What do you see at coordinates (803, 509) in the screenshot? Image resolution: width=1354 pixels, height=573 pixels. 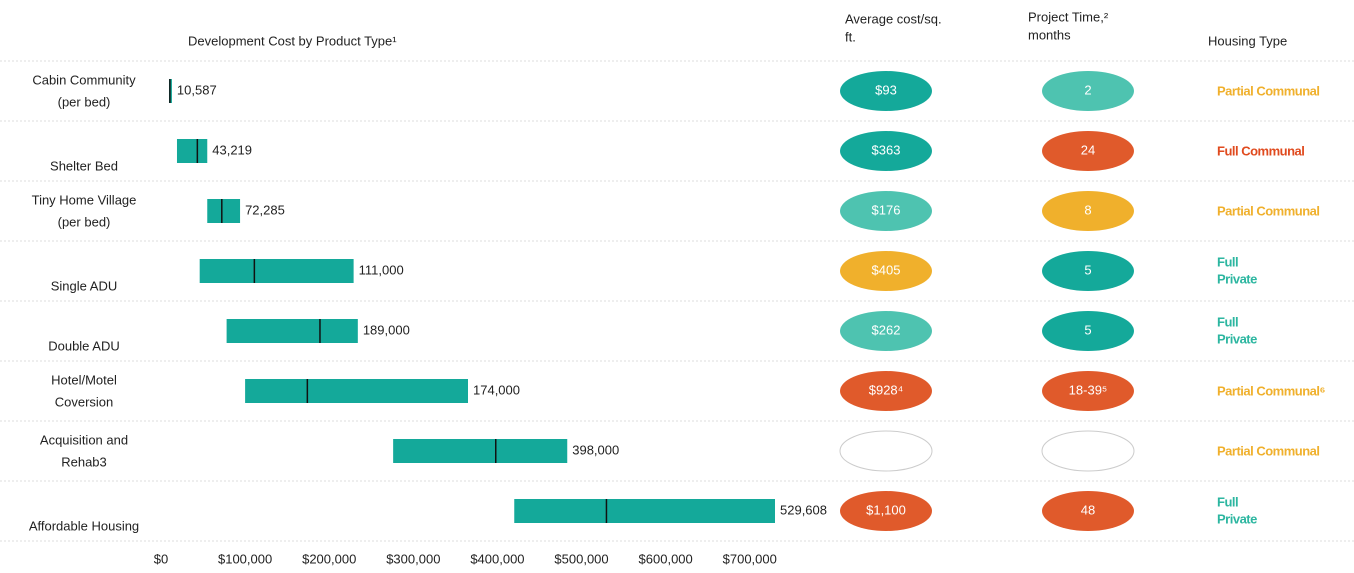 I see `value-label: 529,608` at bounding box center [803, 509].